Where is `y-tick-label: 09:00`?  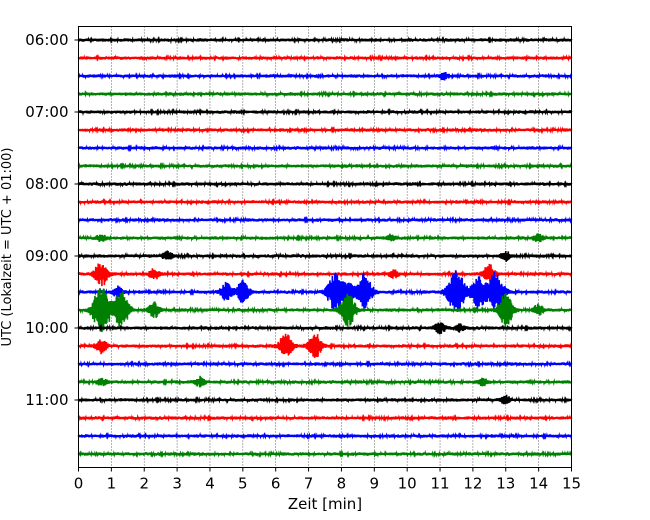 y-tick-label: 09:00 is located at coordinates (46, 256).